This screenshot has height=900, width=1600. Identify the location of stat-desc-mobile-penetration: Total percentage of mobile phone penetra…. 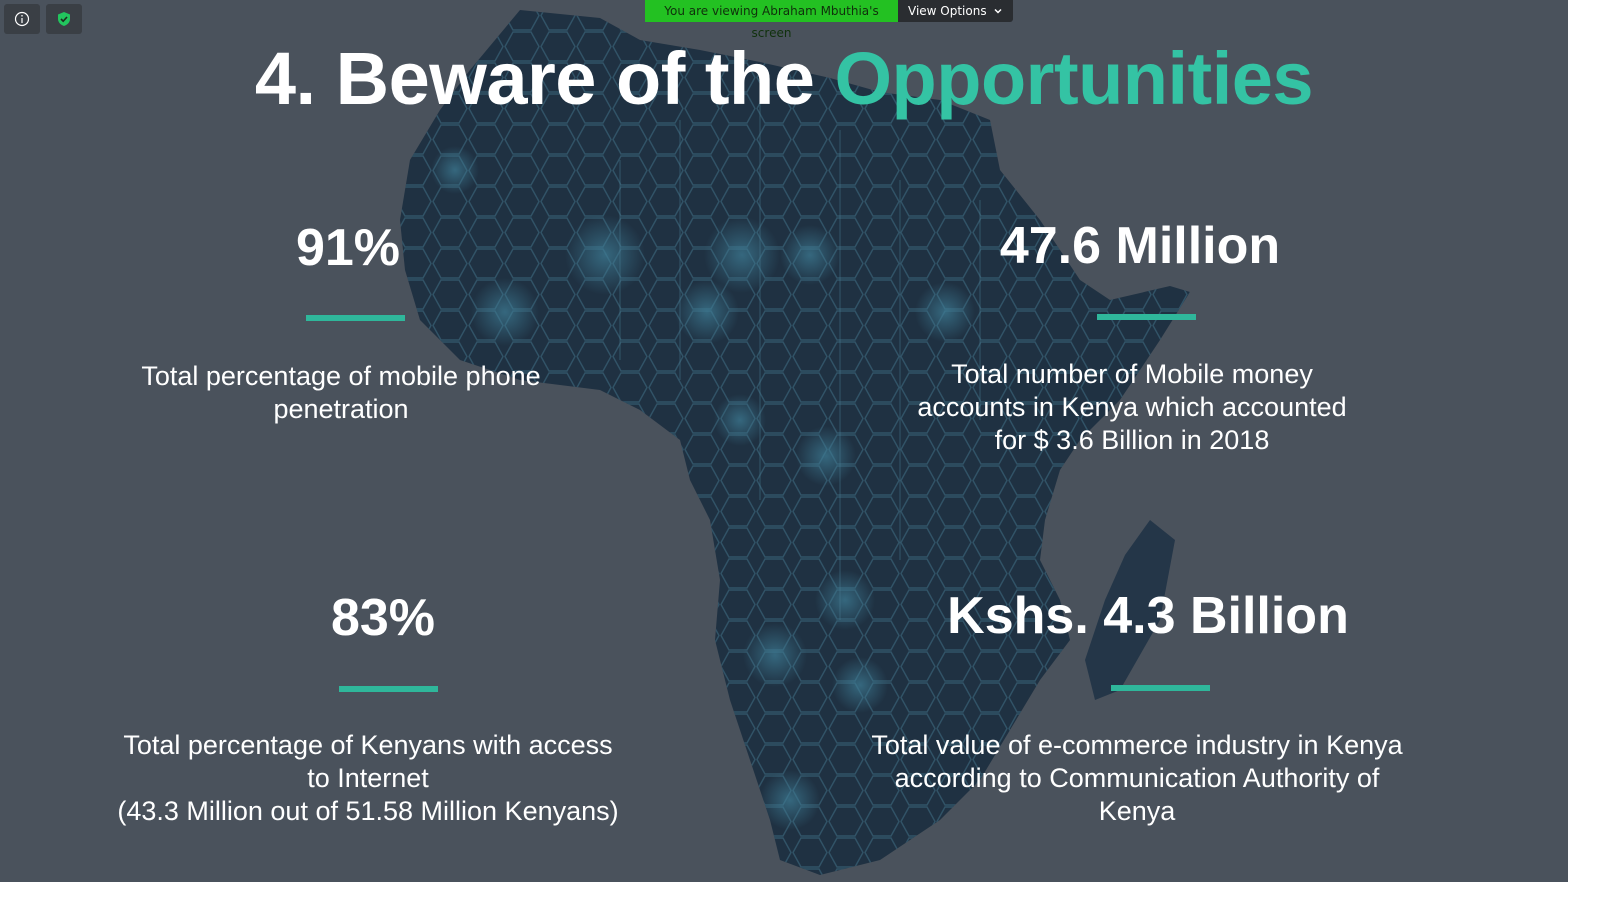
(341, 393).